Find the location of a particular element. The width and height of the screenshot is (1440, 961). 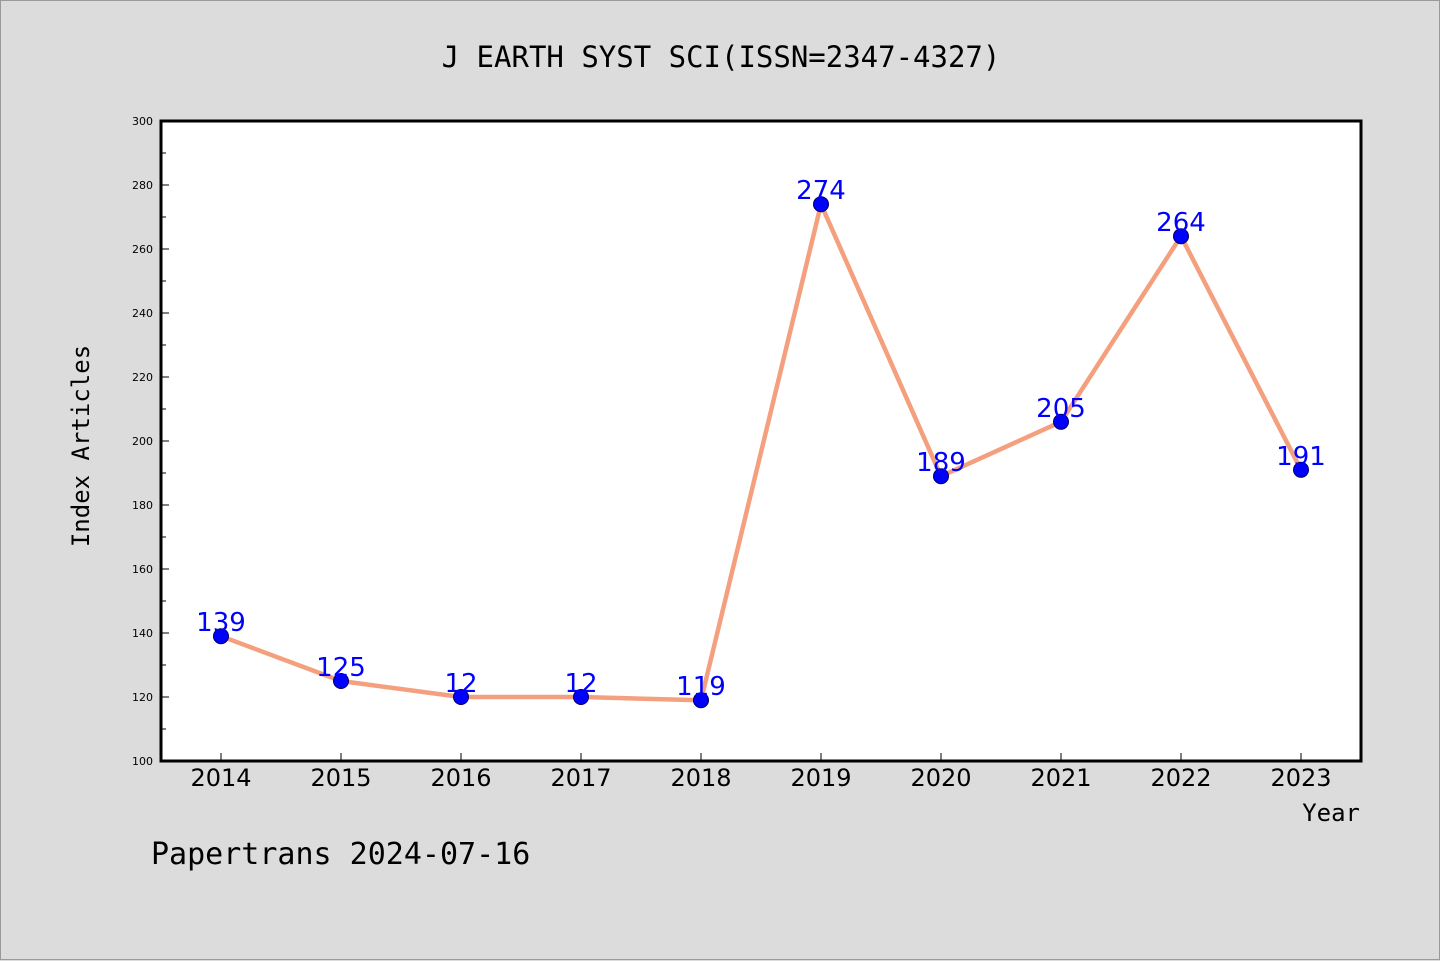

data-label: 205 is located at coordinates (1061, 409).